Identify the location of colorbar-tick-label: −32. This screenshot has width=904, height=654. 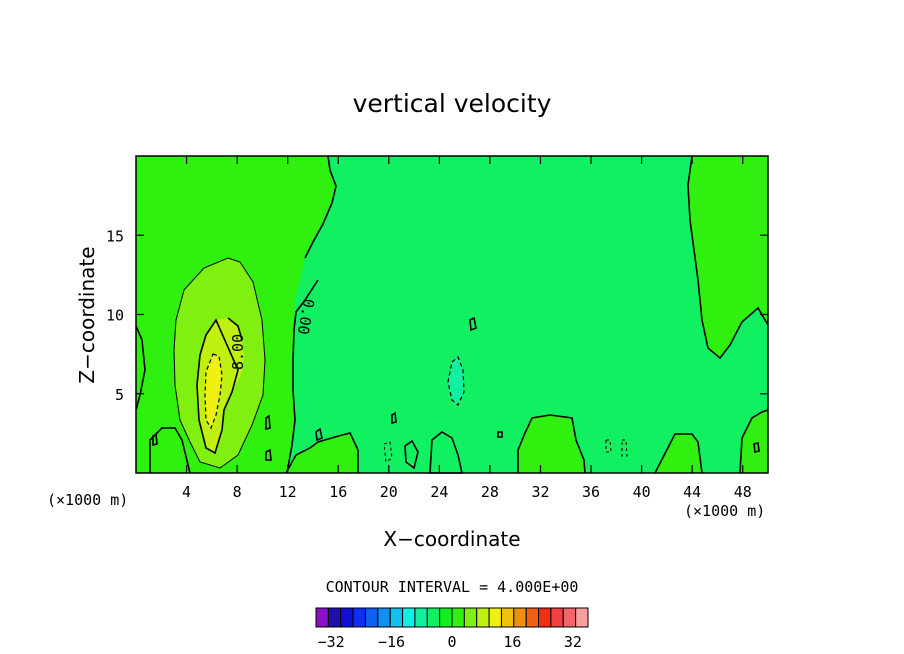
(331, 642).